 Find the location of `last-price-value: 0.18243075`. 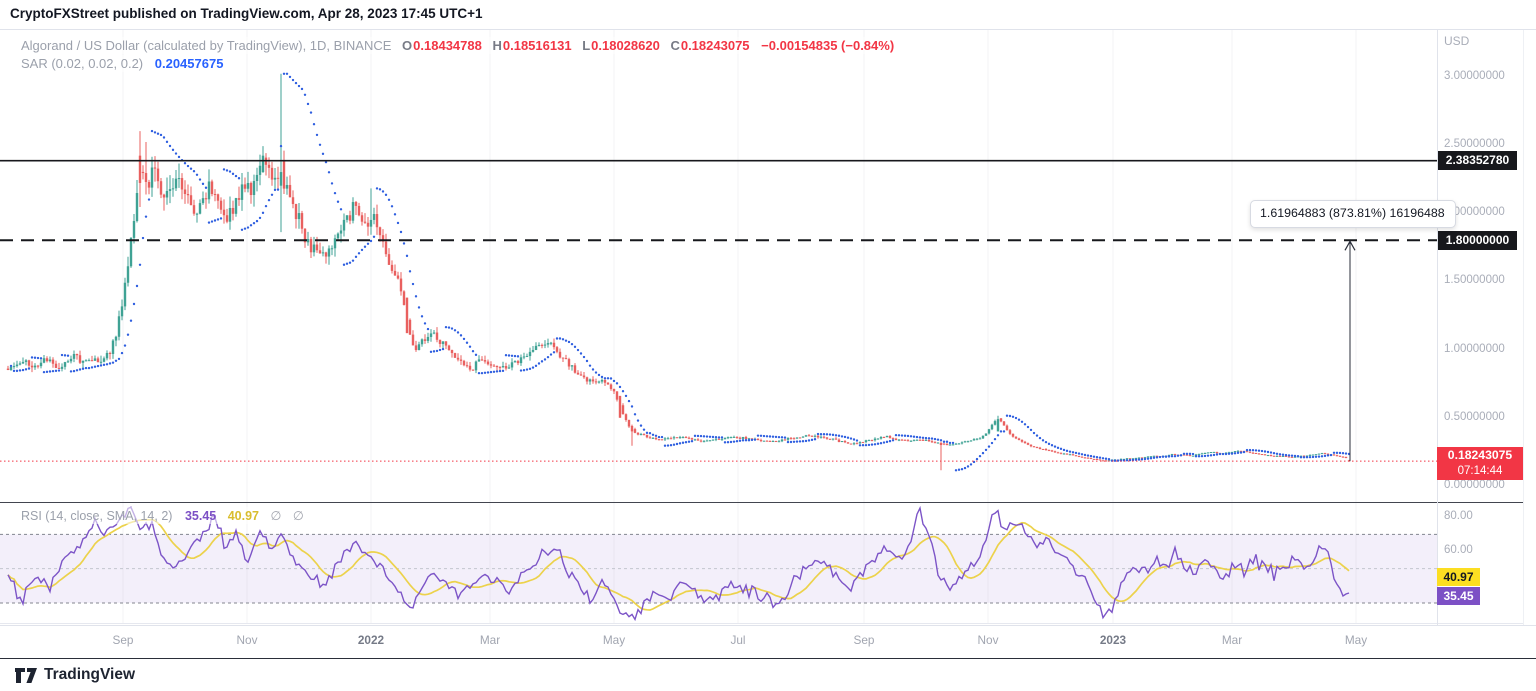

last-price-value: 0.18243075 is located at coordinates (1480, 455).